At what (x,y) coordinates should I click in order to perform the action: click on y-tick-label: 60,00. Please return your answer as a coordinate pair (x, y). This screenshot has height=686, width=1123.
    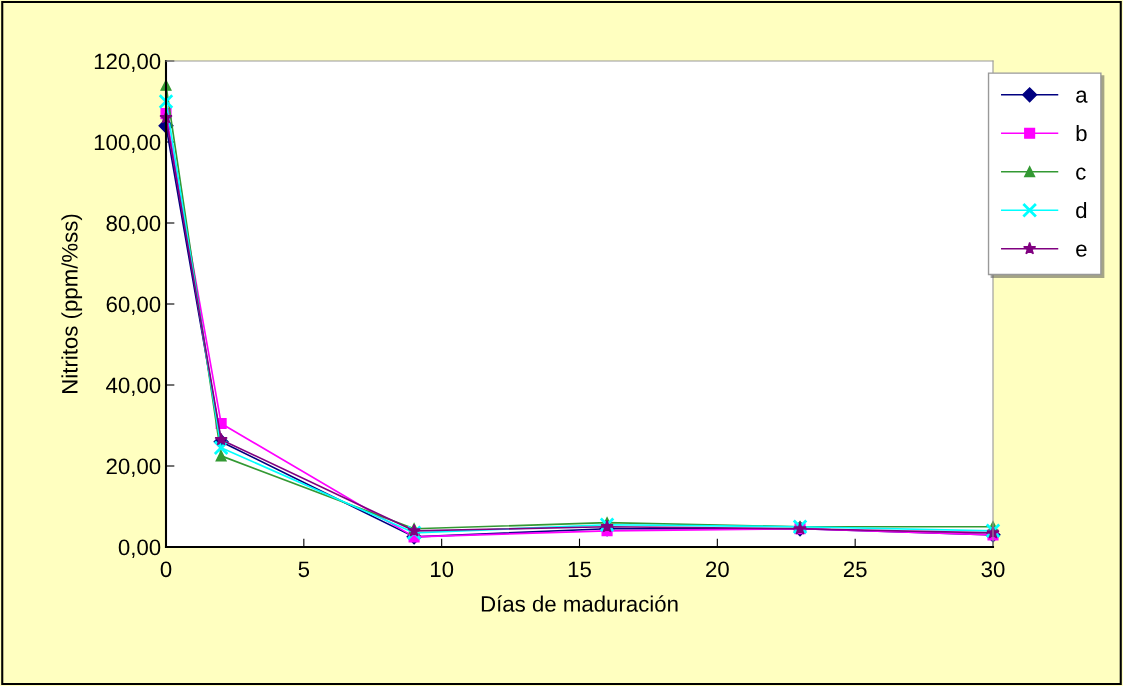
    Looking at the image, I should click on (133, 305).